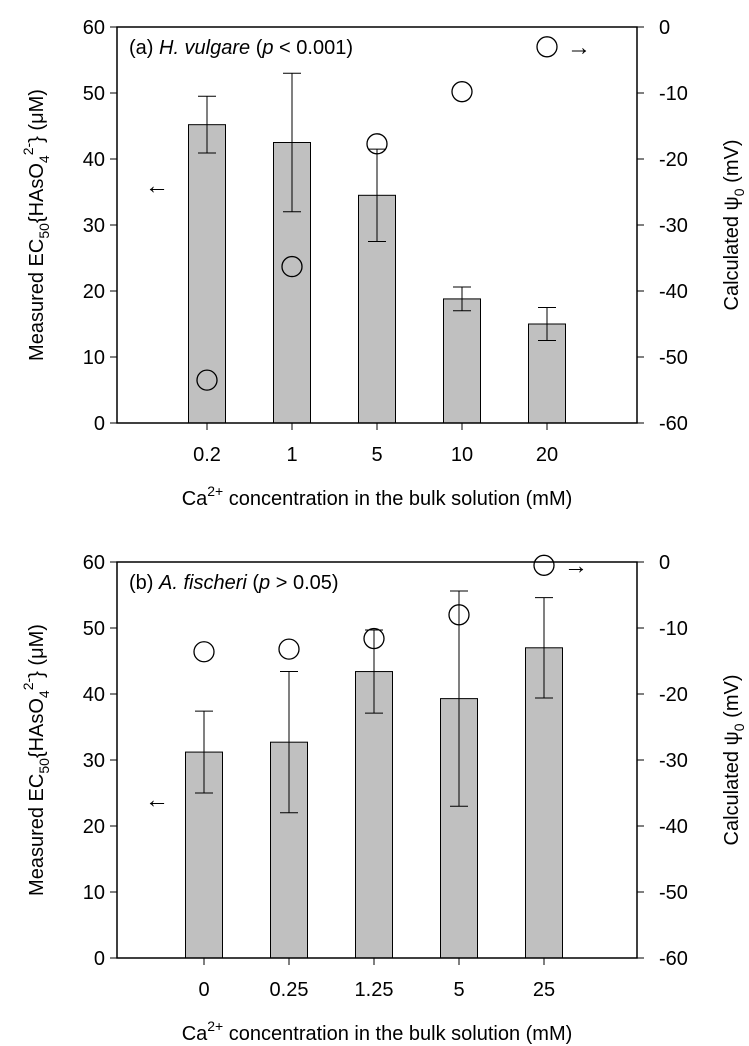 Image resolution: width=749 pixels, height=1046 pixels. What do you see at coordinates (44, 694) in the screenshot?
I see `panel-b-ylabel-sub2: 4` at bounding box center [44, 694].